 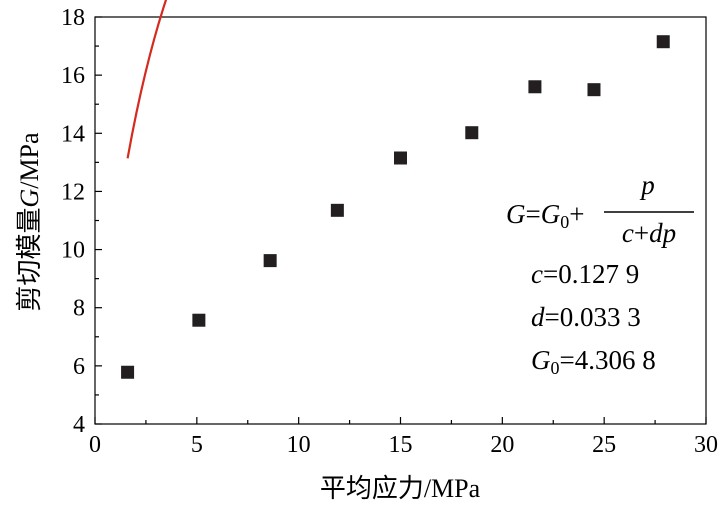 I want to click on x-axis-ticks: 0 5 10 15 20 25 30, so click(x=403, y=437).